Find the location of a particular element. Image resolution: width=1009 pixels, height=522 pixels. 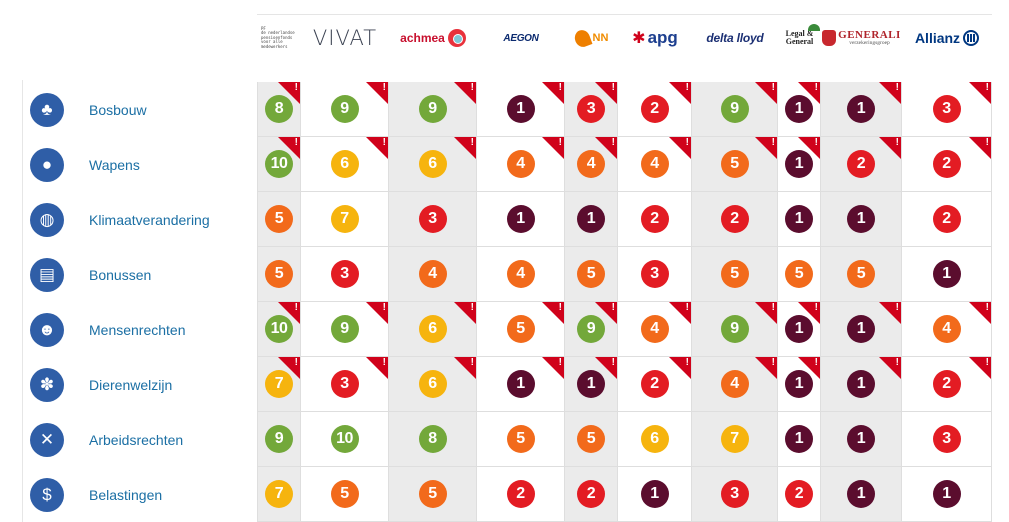

insurer-logo-apg: ✱ apg is located at coordinates (655, 38).